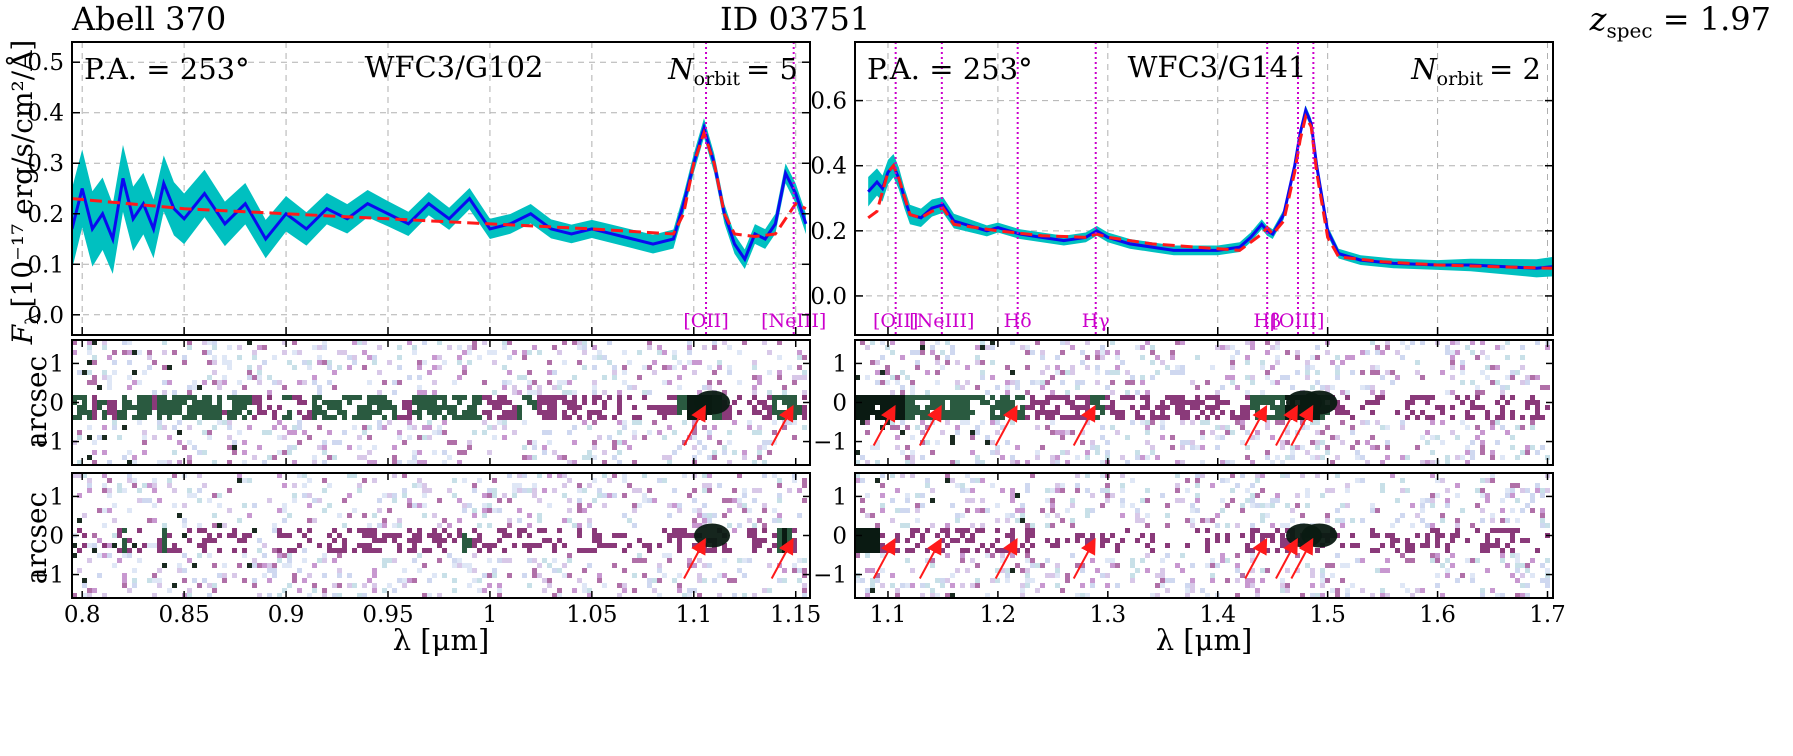 The image size is (1793, 756). What do you see at coordinates (45, 63) in the screenshot?
I see `y-tick-label: 0.5` at bounding box center [45, 63].